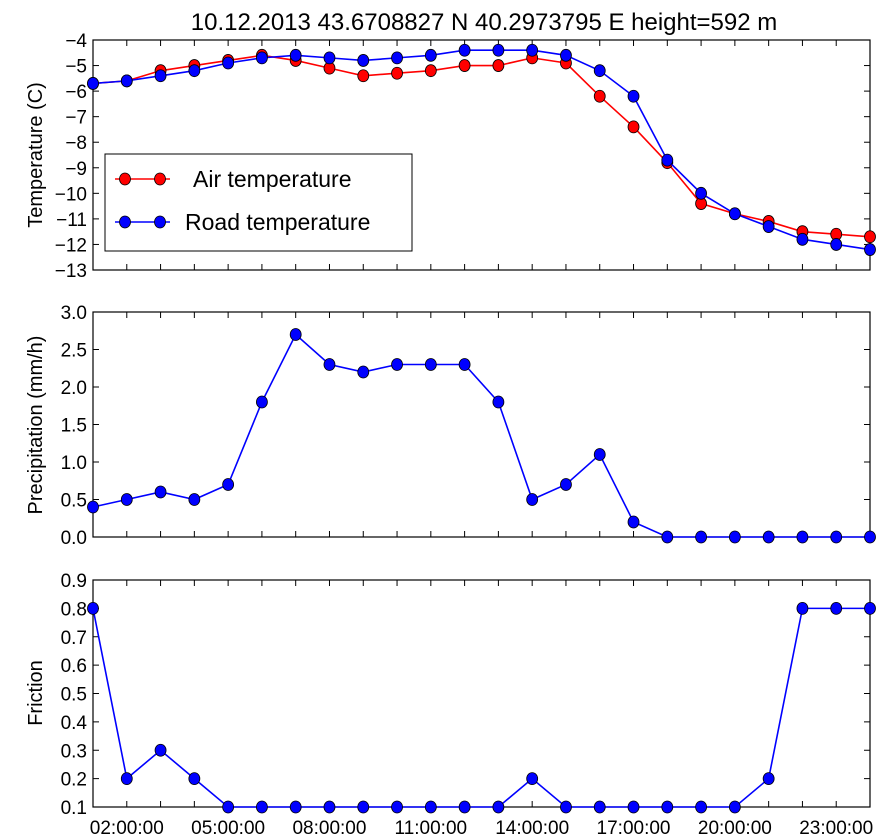 This screenshot has width=877, height=839. What do you see at coordinates (74, 313) in the screenshot?
I see `y-tick-label: 3.0` at bounding box center [74, 313].